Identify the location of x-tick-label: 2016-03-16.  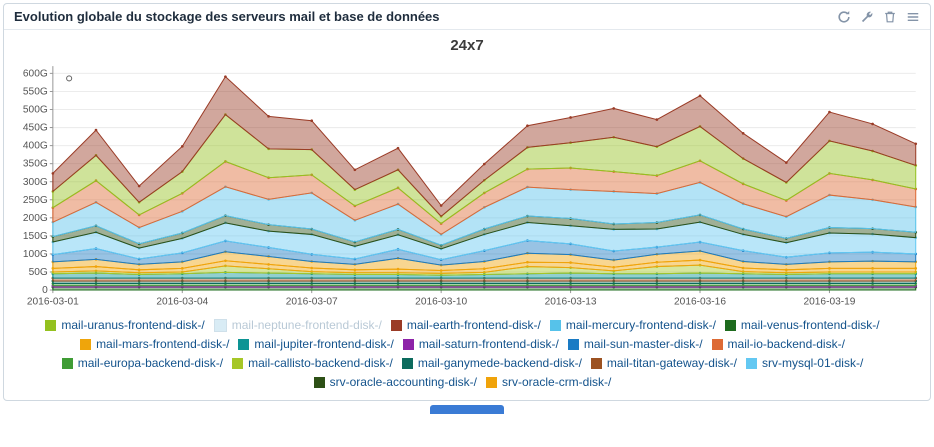
(700, 301).